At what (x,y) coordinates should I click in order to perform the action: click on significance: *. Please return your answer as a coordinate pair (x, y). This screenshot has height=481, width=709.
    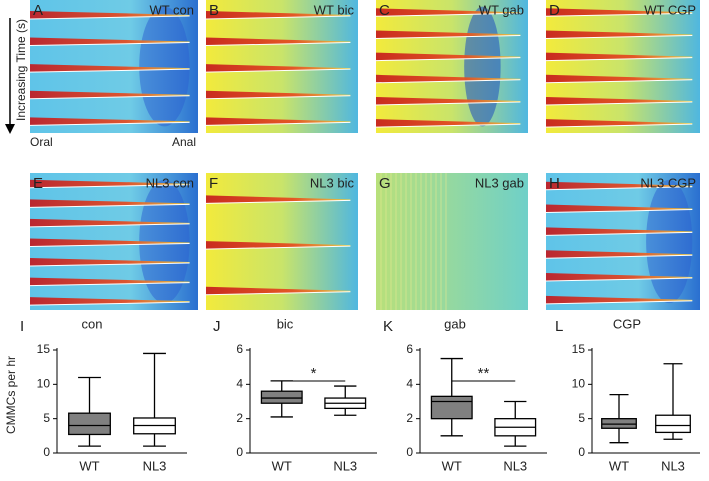
    Looking at the image, I should click on (314, 373).